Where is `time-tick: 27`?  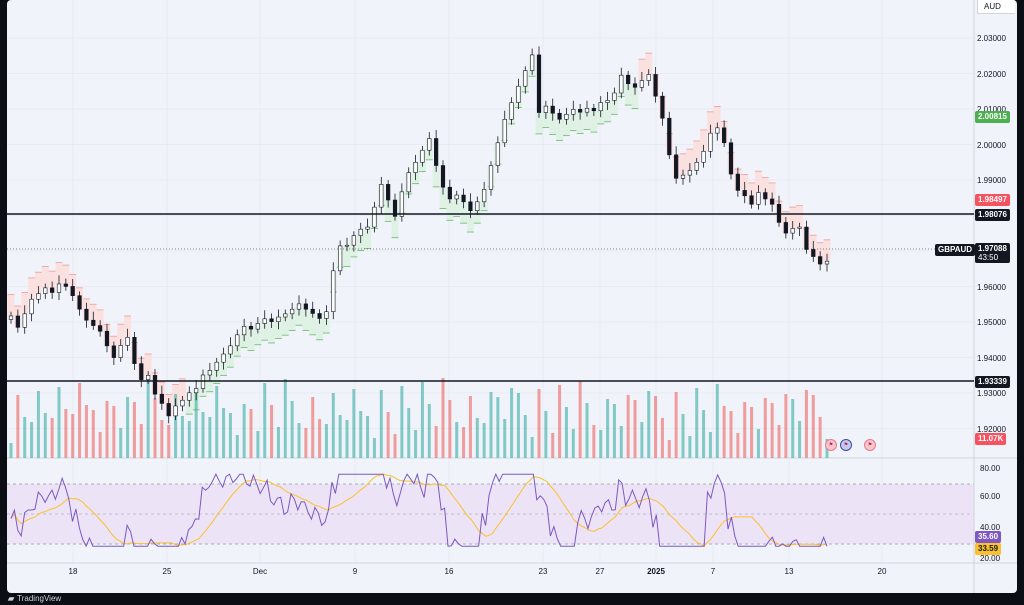 time-tick: 27 is located at coordinates (600, 571).